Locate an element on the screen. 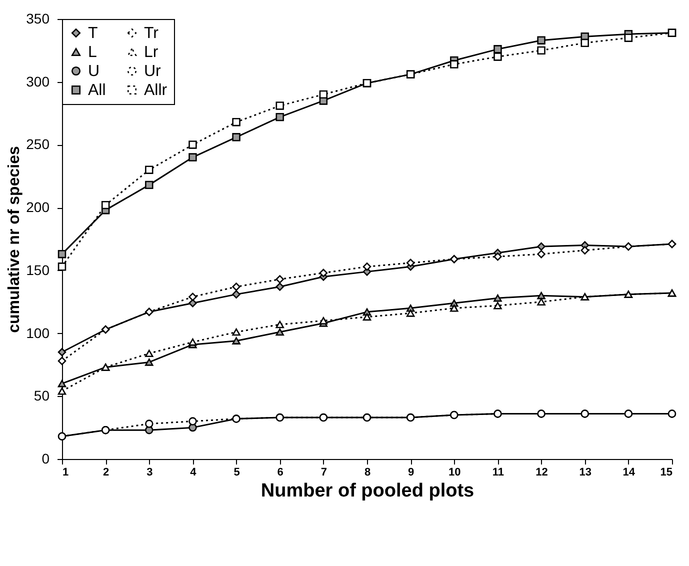 Image resolution: width=689 pixels, height=566 pixels. legend-label: L is located at coordinates (92, 52).